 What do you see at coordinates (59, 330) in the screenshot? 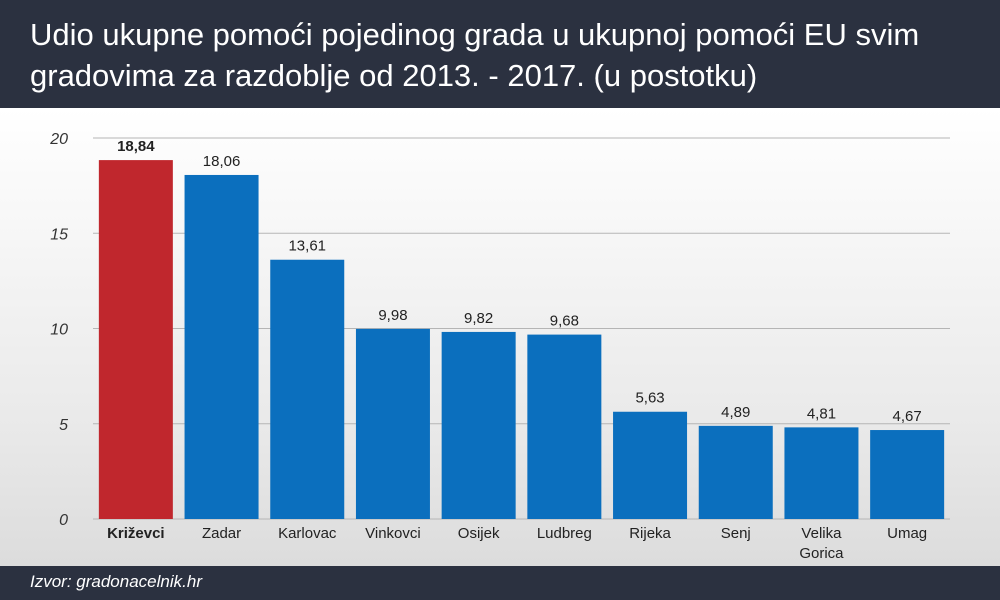
I see `y-tick-label: 10` at bounding box center [59, 330].